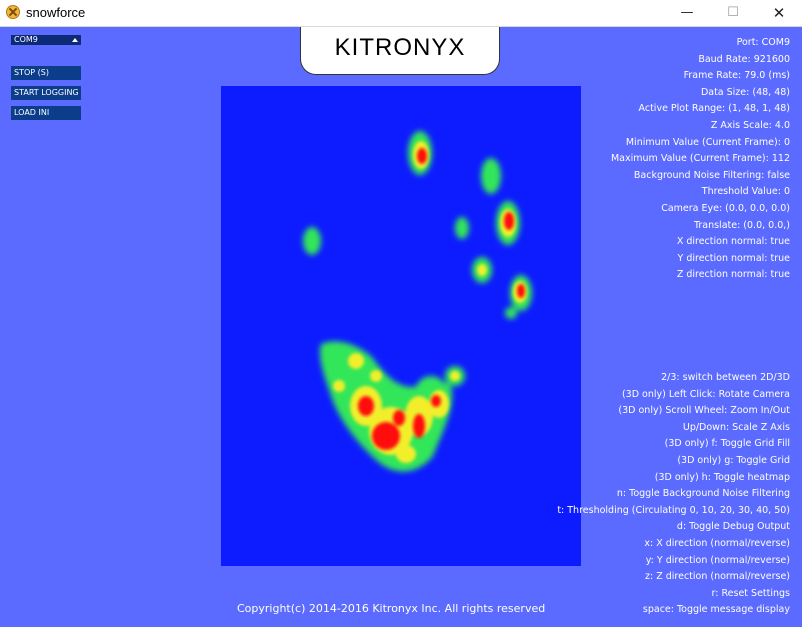  I want to click on window-titlebar: snowforce — ☐ ✕, so click(401, 13).